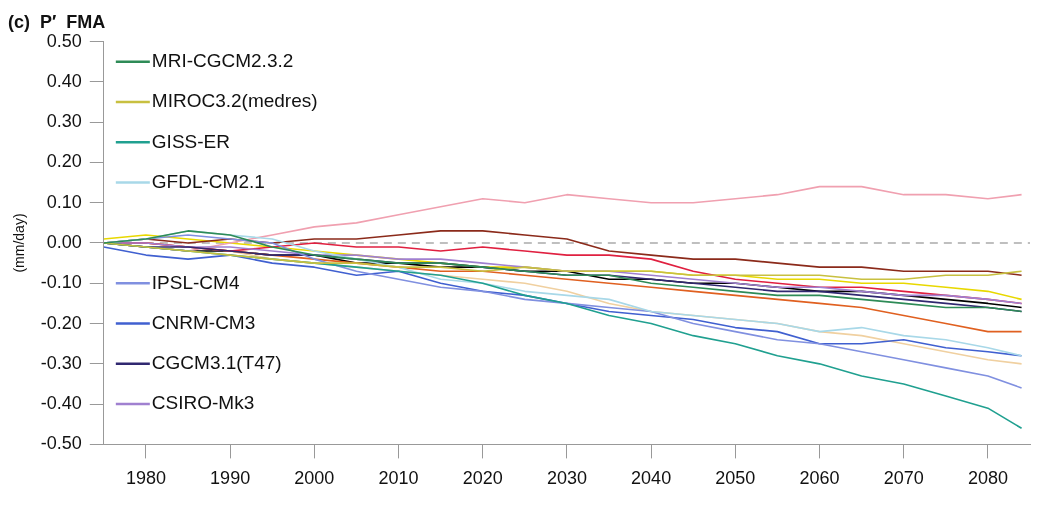  What do you see at coordinates (61, 362) in the screenshot?
I see `y-tick-label: -0.30` at bounding box center [61, 362].